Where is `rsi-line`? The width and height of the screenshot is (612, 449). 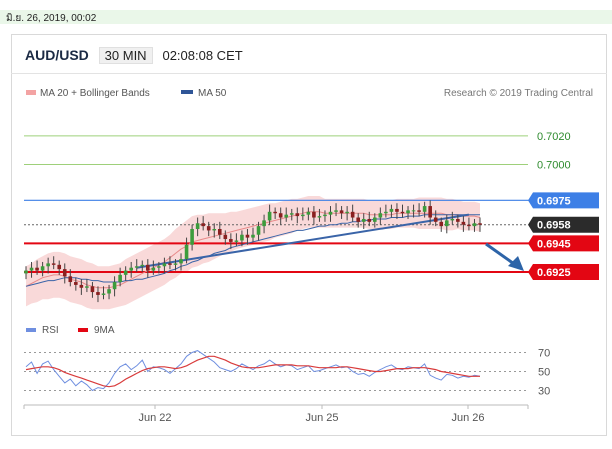
rsi-line is located at coordinates (253, 371).